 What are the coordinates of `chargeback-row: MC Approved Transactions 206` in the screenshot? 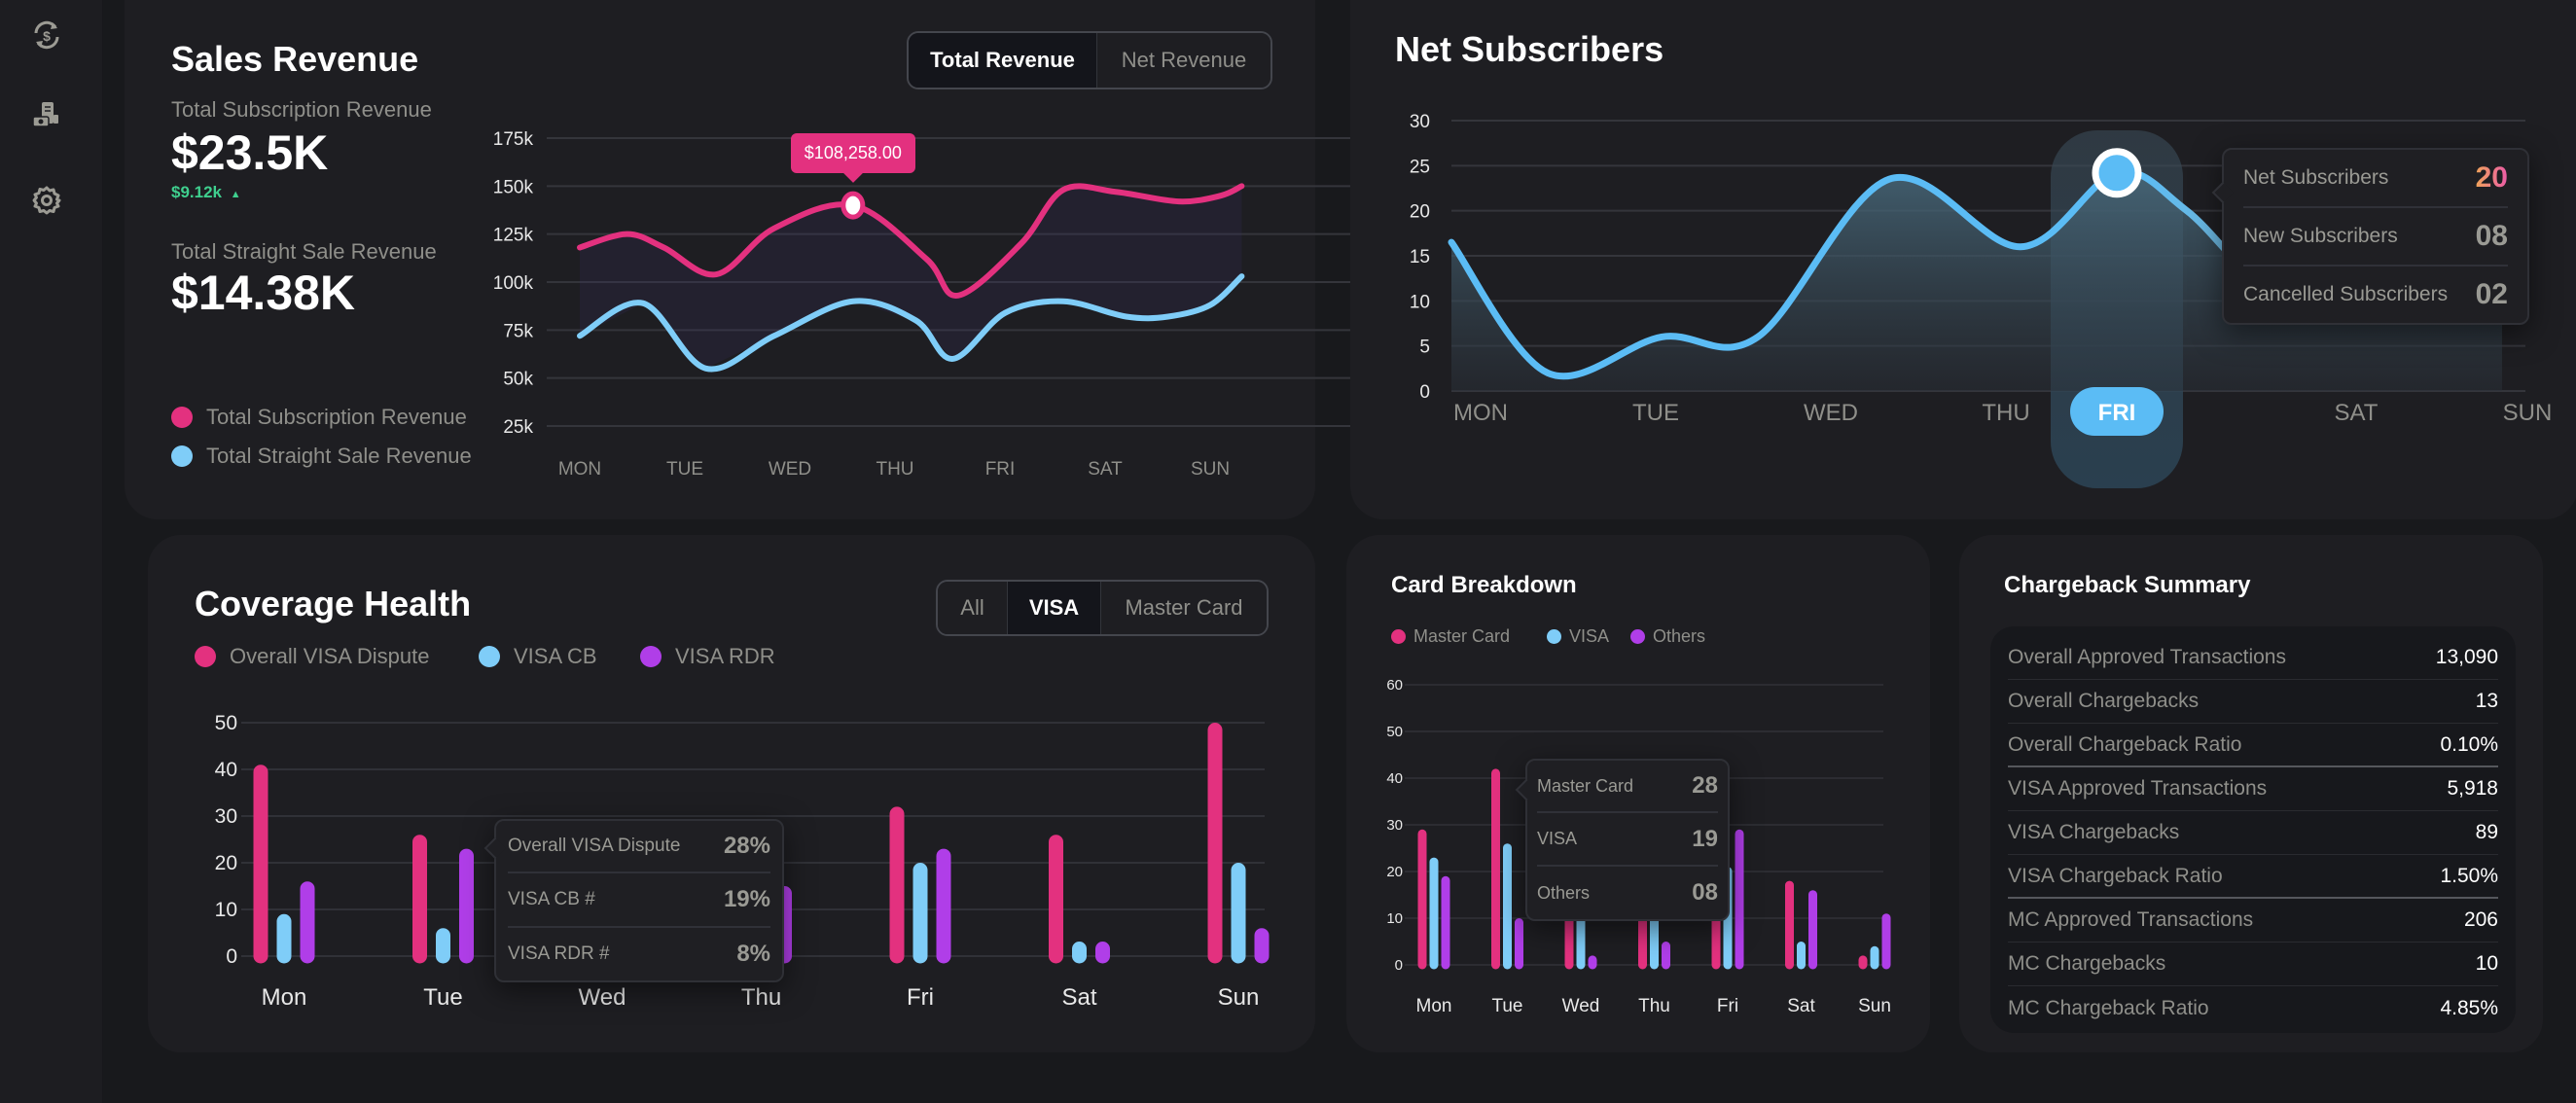 It's located at (2253, 921).